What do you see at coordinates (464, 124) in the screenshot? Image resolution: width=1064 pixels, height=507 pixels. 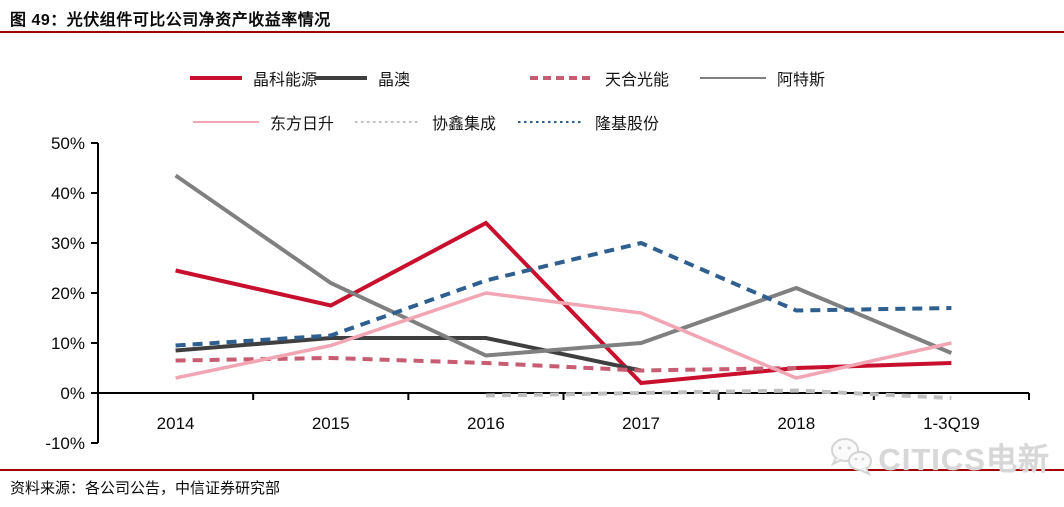 I see `legend-label-gcl: 协鑫集成` at bounding box center [464, 124].